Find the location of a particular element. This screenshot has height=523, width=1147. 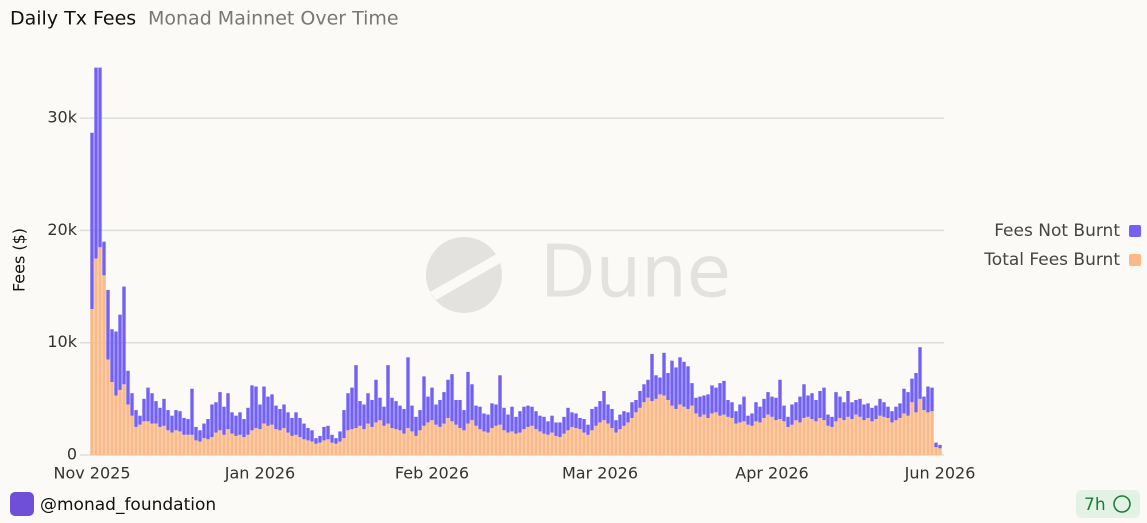

y-tick-label: 10k is located at coordinates (62, 341).